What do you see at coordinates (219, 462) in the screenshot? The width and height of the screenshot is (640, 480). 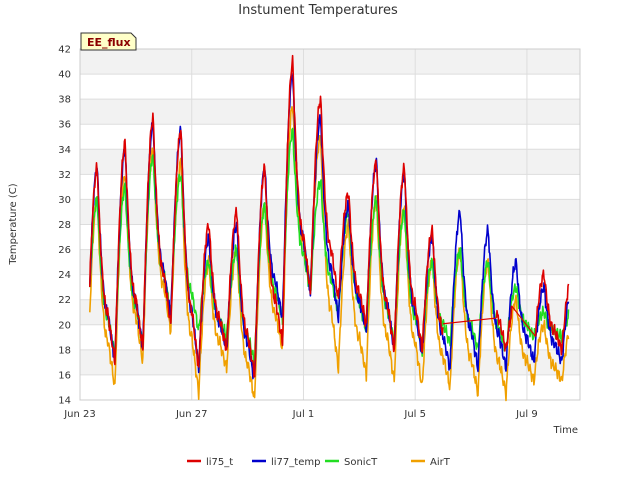 I see `legend-label-li75-t: li75_t` at bounding box center [219, 462].